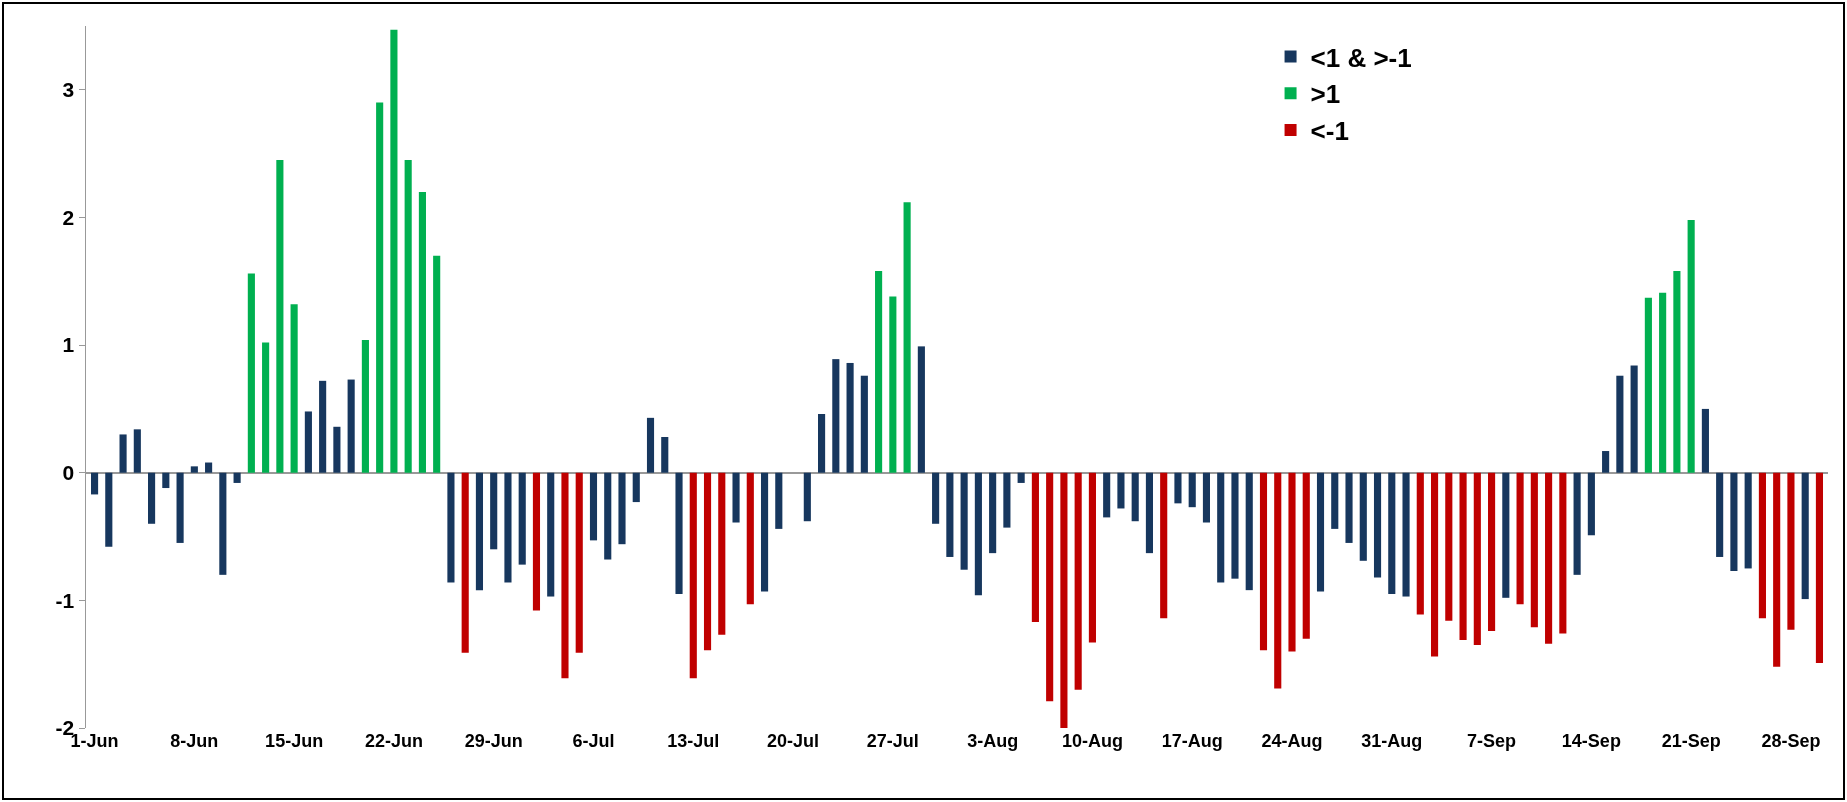 The height and width of the screenshot is (802, 1847). What do you see at coordinates (1492, 741) in the screenshot?
I see `x-tick-label: 7-Sep` at bounding box center [1492, 741].